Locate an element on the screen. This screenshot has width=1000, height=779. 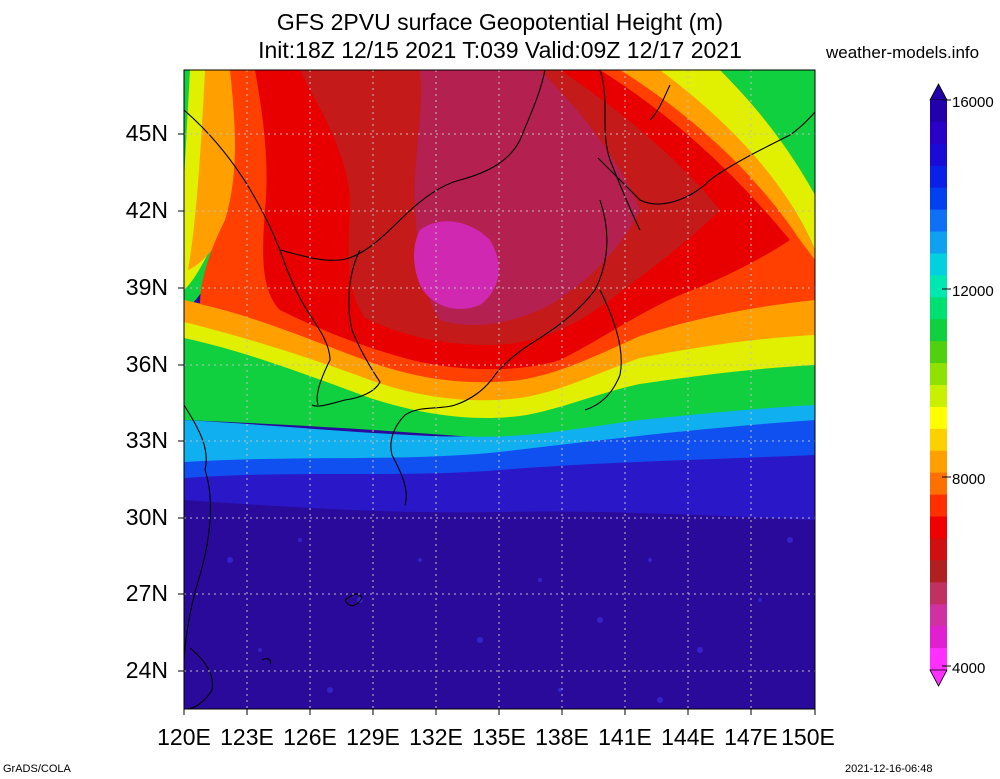
band-magenta is located at coordinates (456, 265).